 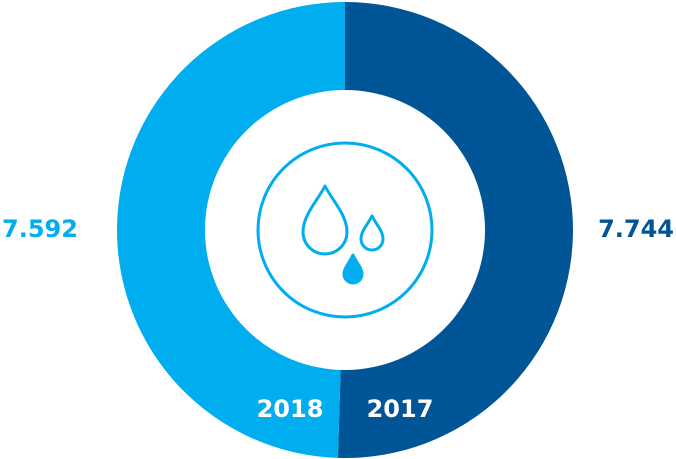 What do you see at coordinates (400, 409) in the screenshot?
I see `category-label: 2017` at bounding box center [400, 409].